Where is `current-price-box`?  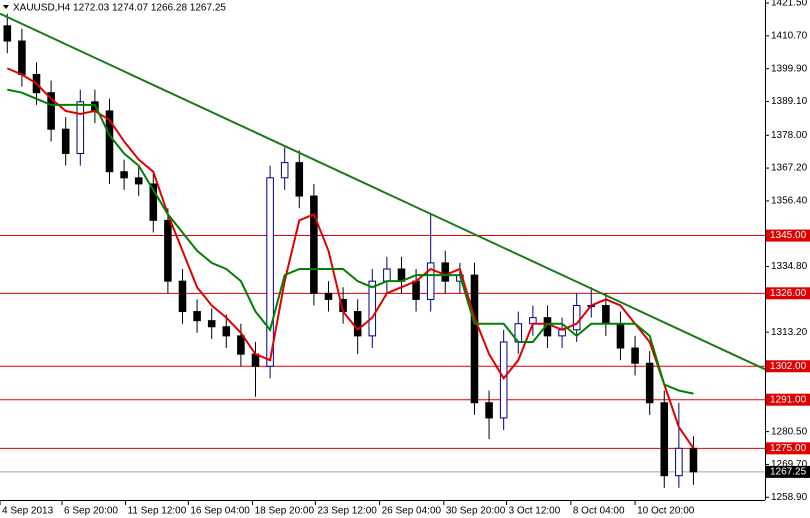
current-price-box is located at coordinates (788, 471).